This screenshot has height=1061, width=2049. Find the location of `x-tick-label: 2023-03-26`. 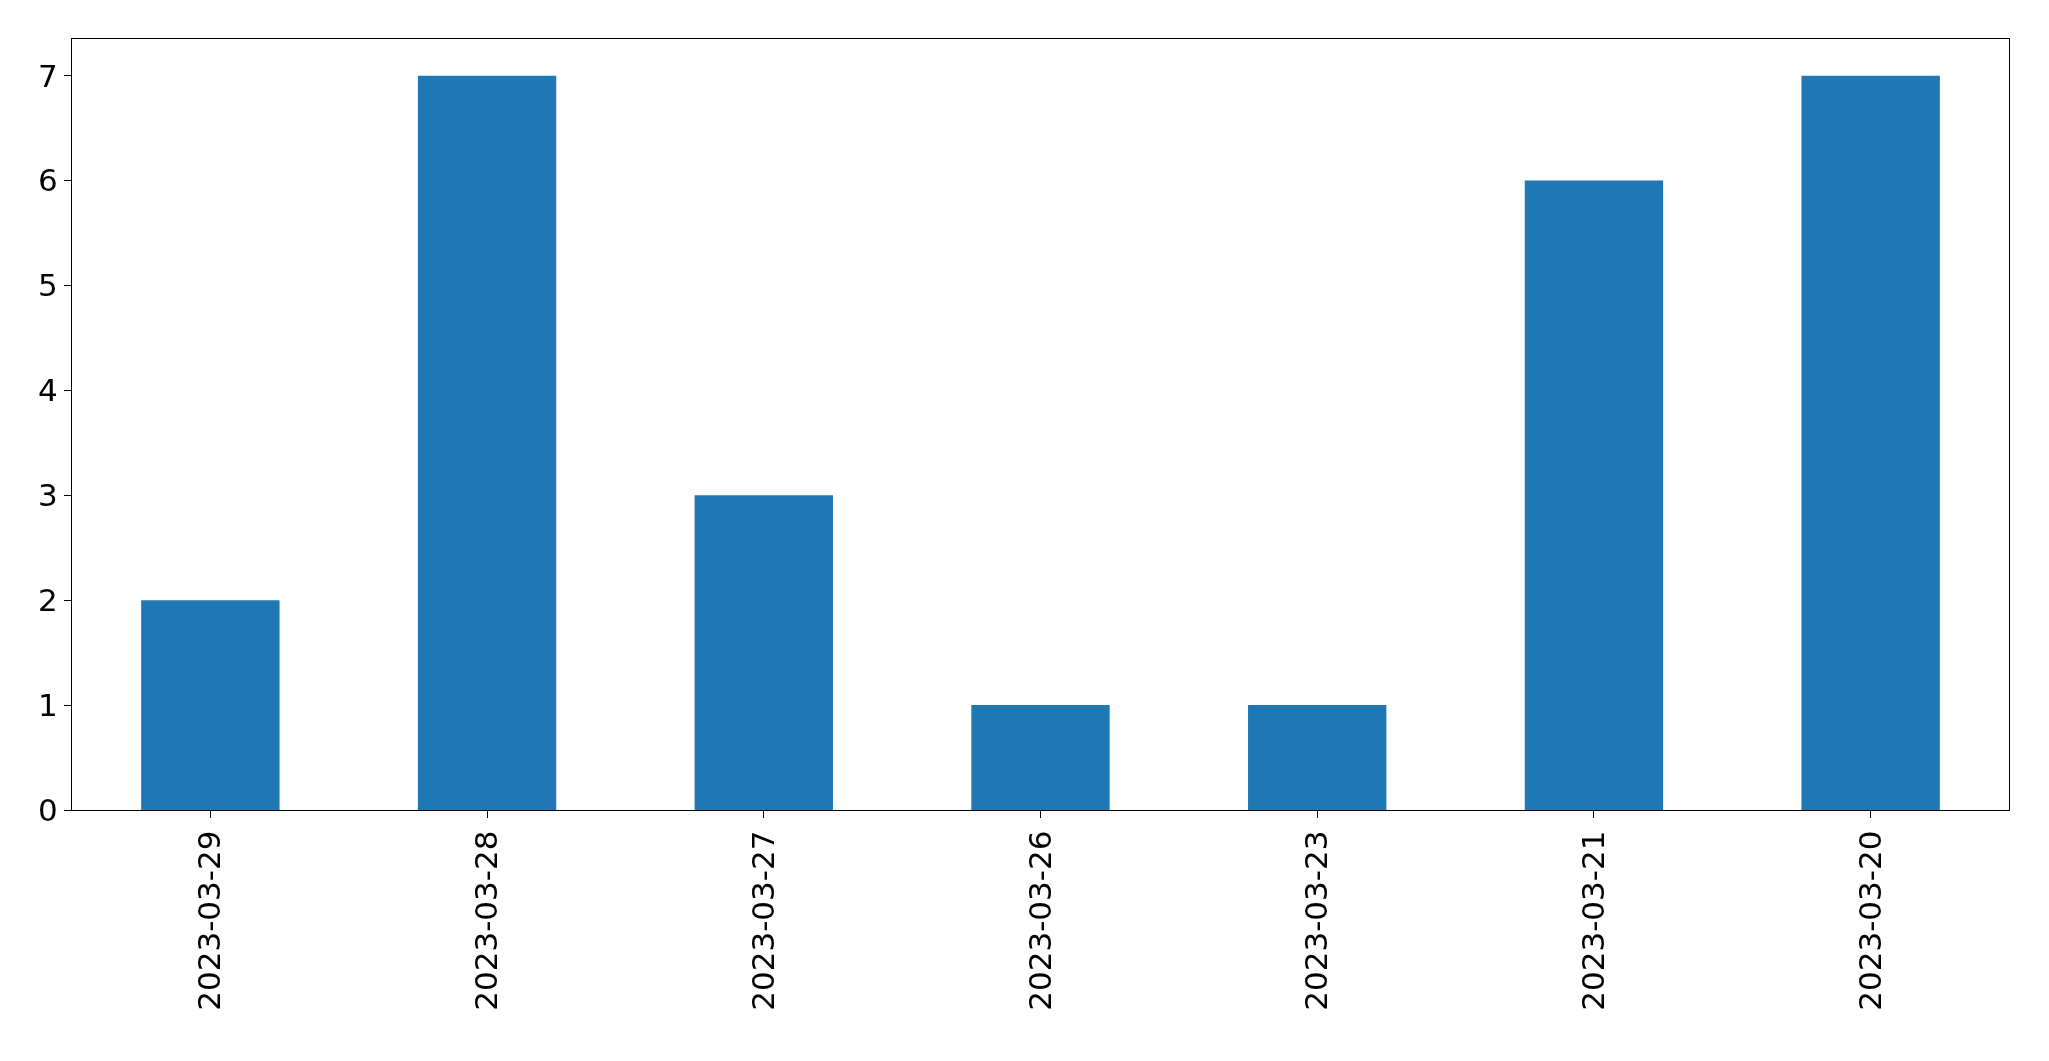

x-tick-label: 2023-03-26 is located at coordinates (1039, 920).